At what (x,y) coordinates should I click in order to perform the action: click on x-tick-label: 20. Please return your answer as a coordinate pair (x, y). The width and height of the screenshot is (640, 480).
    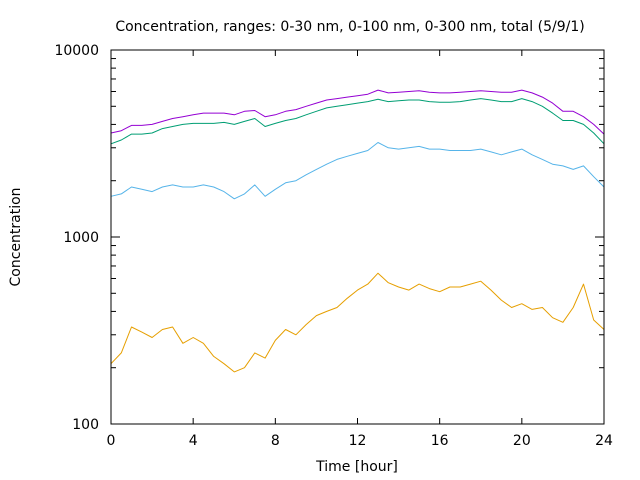
    Looking at the image, I should click on (522, 441).